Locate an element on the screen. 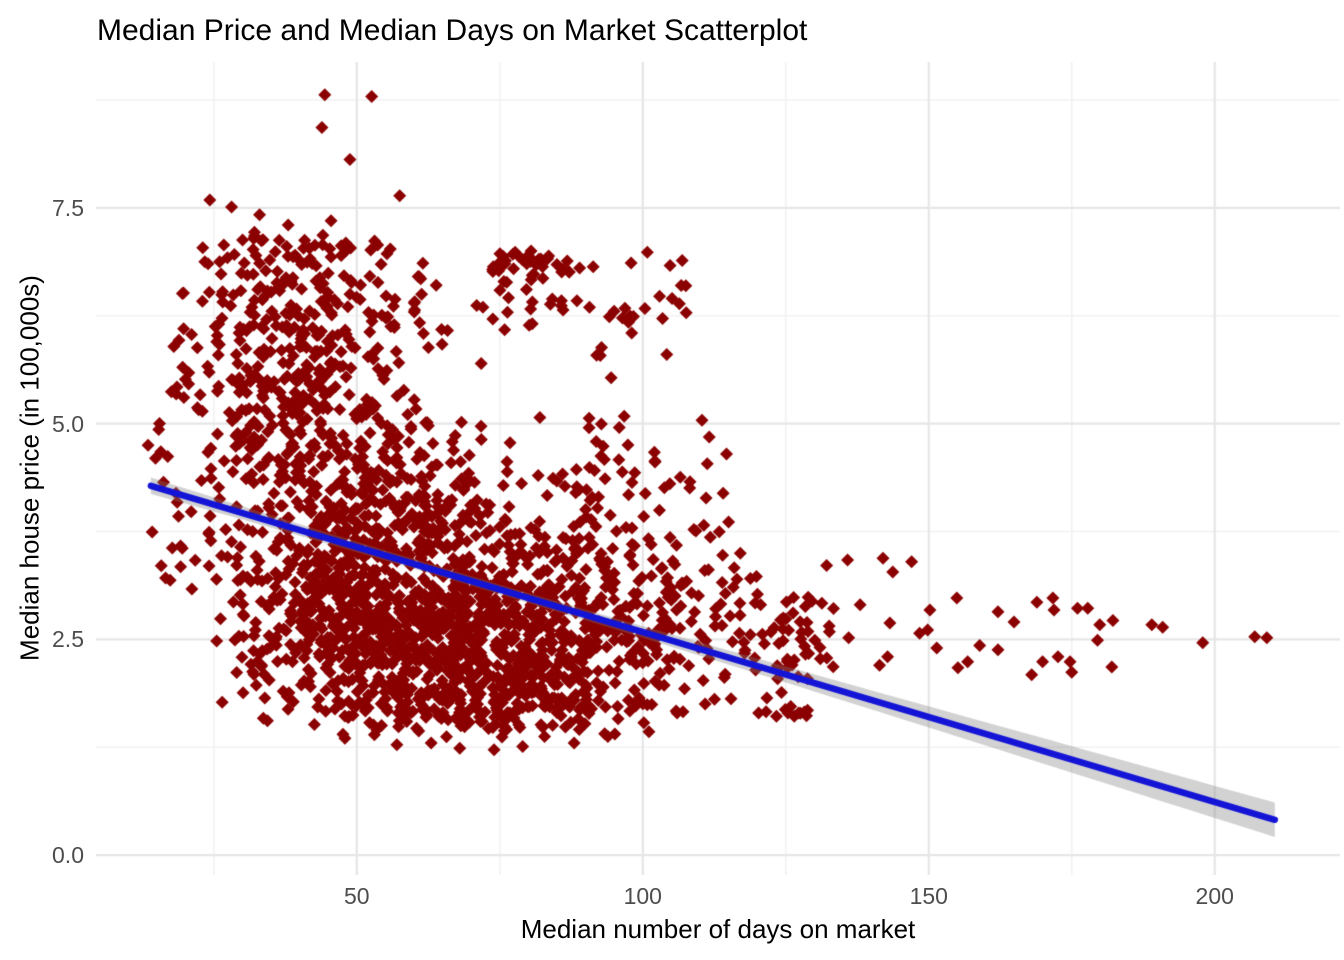 This screenshot has height=960, width=1344. x-tick-label: 100 is located at coordinates (642, 896).